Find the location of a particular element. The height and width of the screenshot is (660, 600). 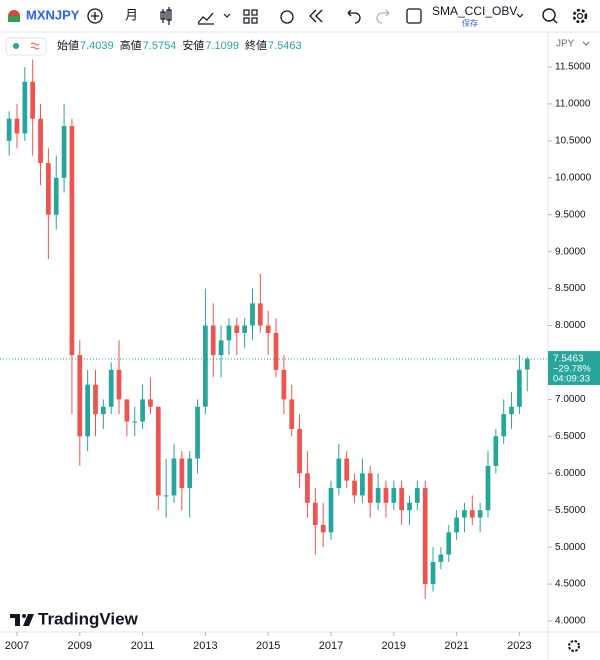

indicators-icon is located at coordinates (205, 18).